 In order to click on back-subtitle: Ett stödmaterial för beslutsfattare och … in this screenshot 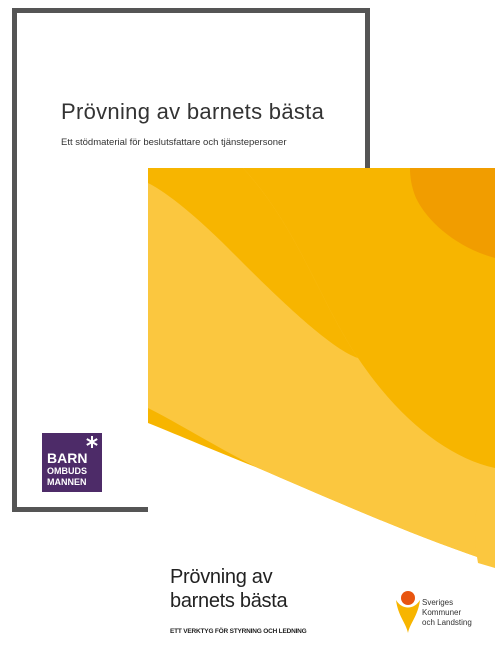, I will do `click(174, 142)`.